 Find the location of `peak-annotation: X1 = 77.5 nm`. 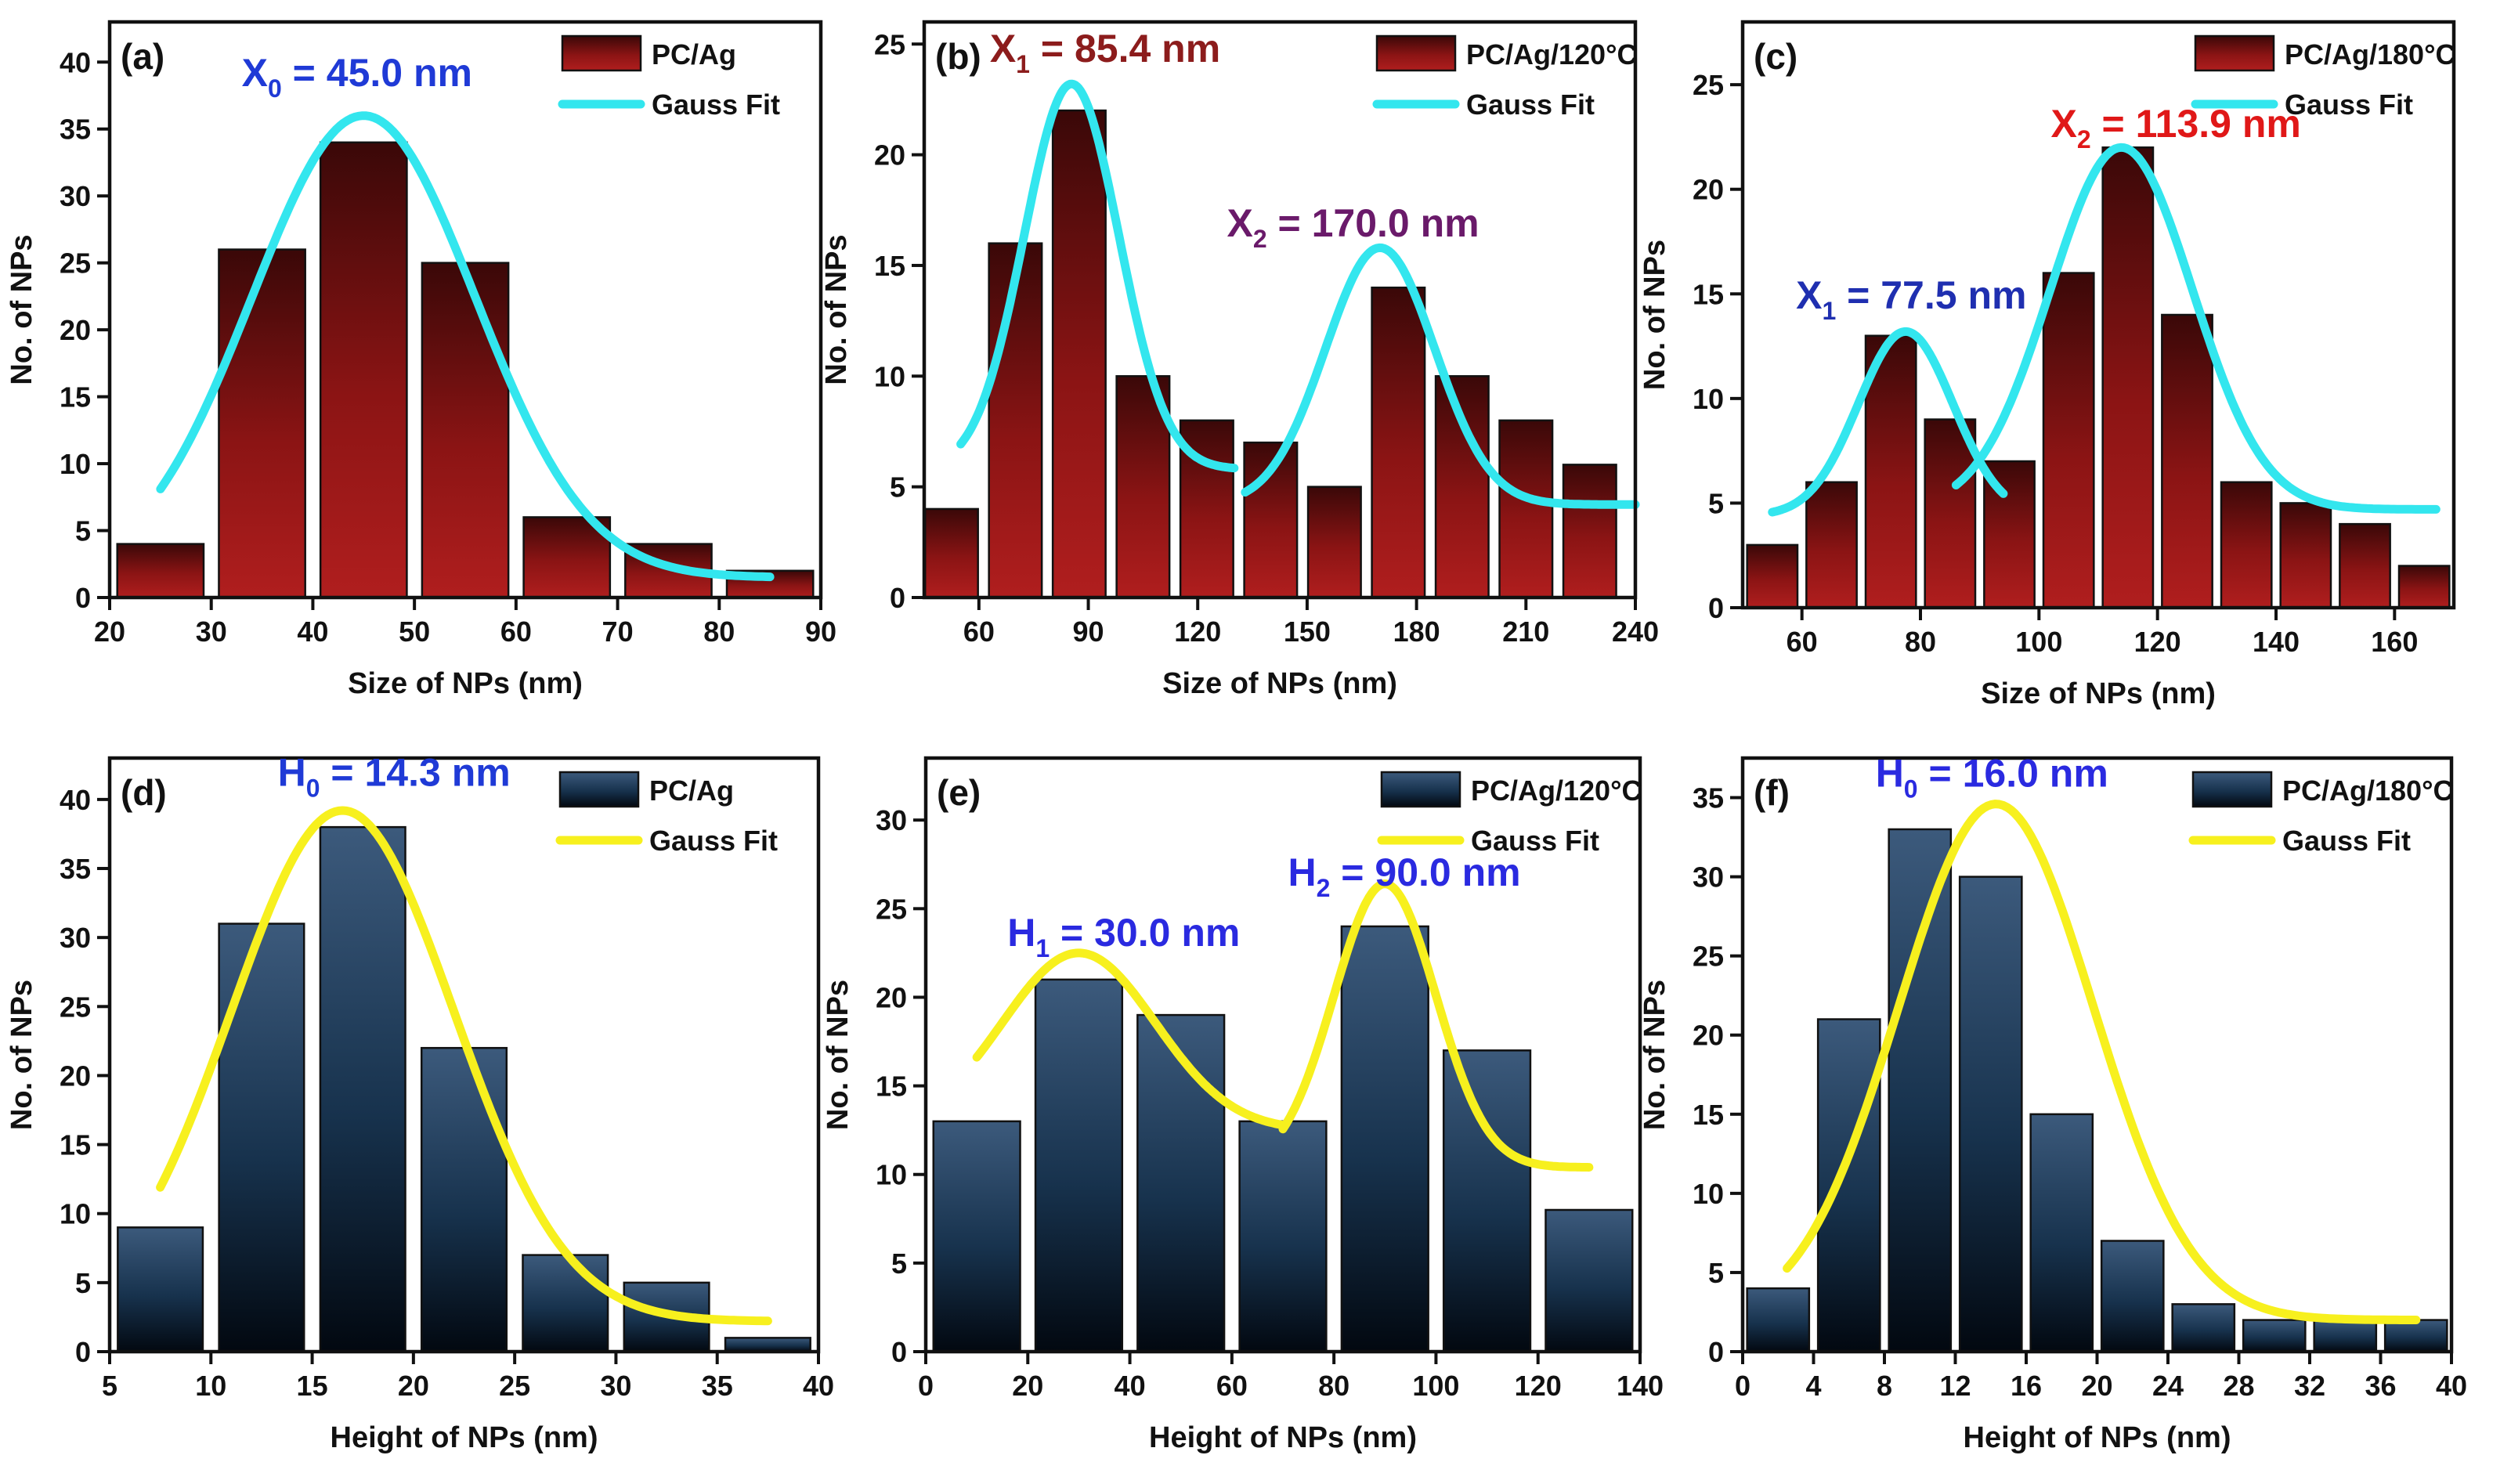

peak-annotation: X1 = 77.5 nm is located at coordinates (1911, 299).